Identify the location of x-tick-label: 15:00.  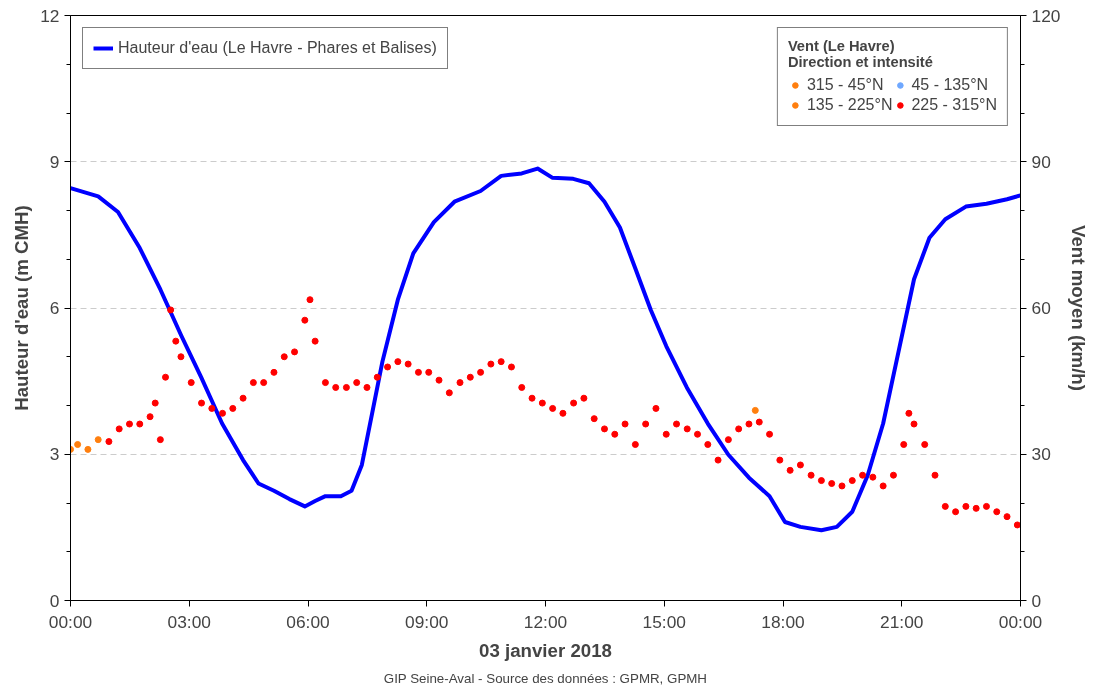
(664, 621).